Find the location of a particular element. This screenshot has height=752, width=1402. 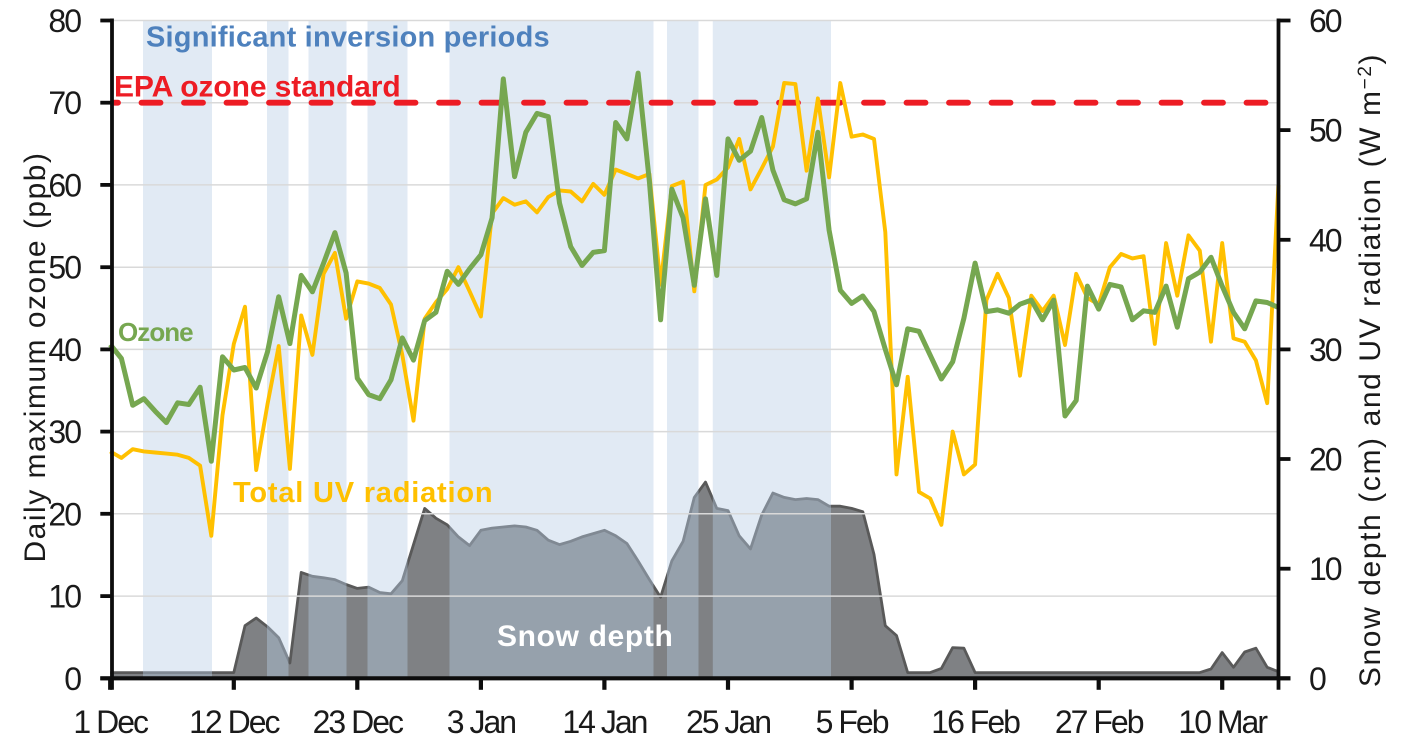

svg-text: 25 Jan is located at coordinates (728, 722).